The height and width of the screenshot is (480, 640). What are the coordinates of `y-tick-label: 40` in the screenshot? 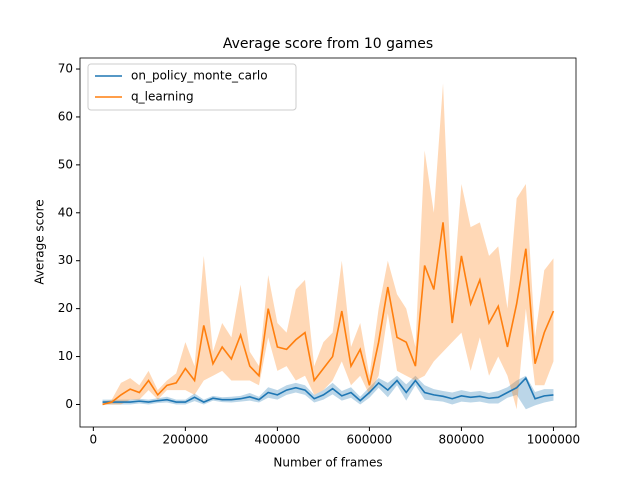 It's located at (65, 212).